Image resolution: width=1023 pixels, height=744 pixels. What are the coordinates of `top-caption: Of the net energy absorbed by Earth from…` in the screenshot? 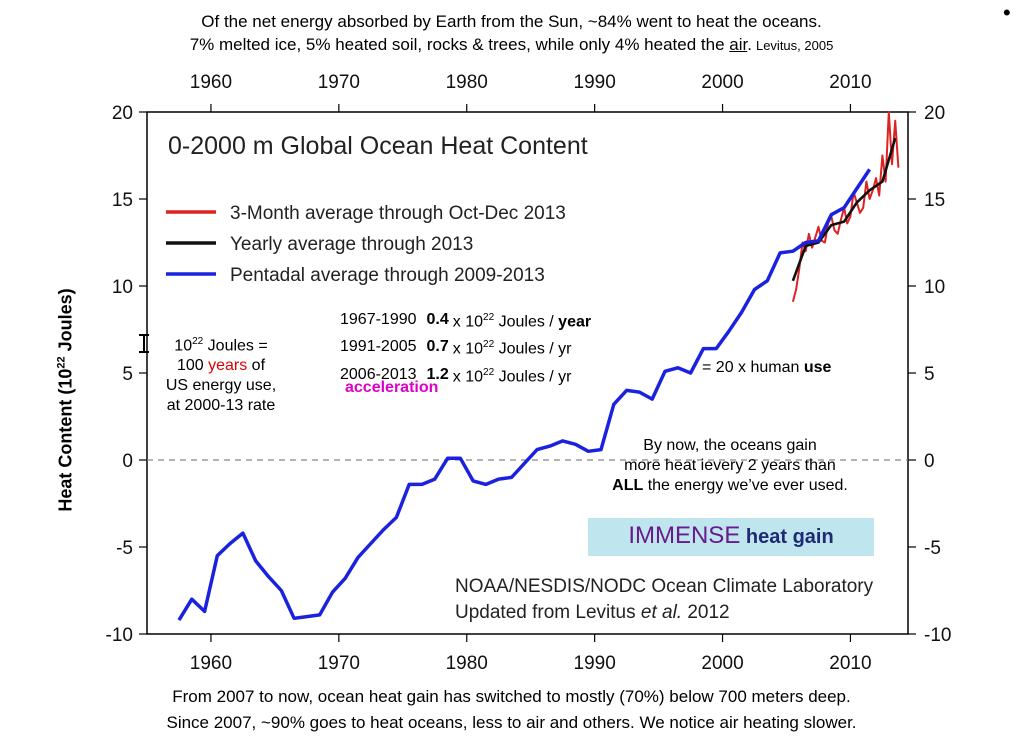 It's located at (511, 33).